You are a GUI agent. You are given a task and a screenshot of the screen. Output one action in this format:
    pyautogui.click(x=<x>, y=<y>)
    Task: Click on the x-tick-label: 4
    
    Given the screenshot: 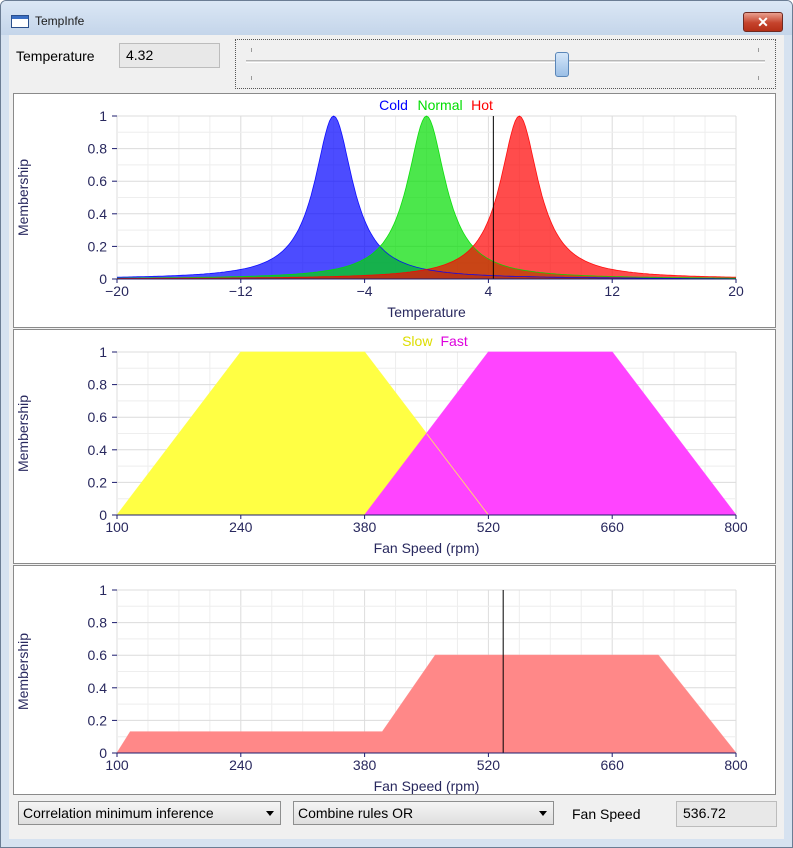 What is the action you would take?
    pyautogui.click(x=489, y=291)
    